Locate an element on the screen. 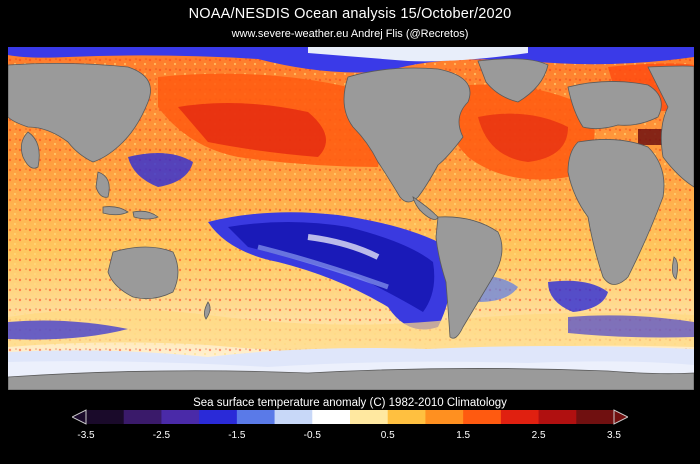  south-america is located at coordinates (469, 277).